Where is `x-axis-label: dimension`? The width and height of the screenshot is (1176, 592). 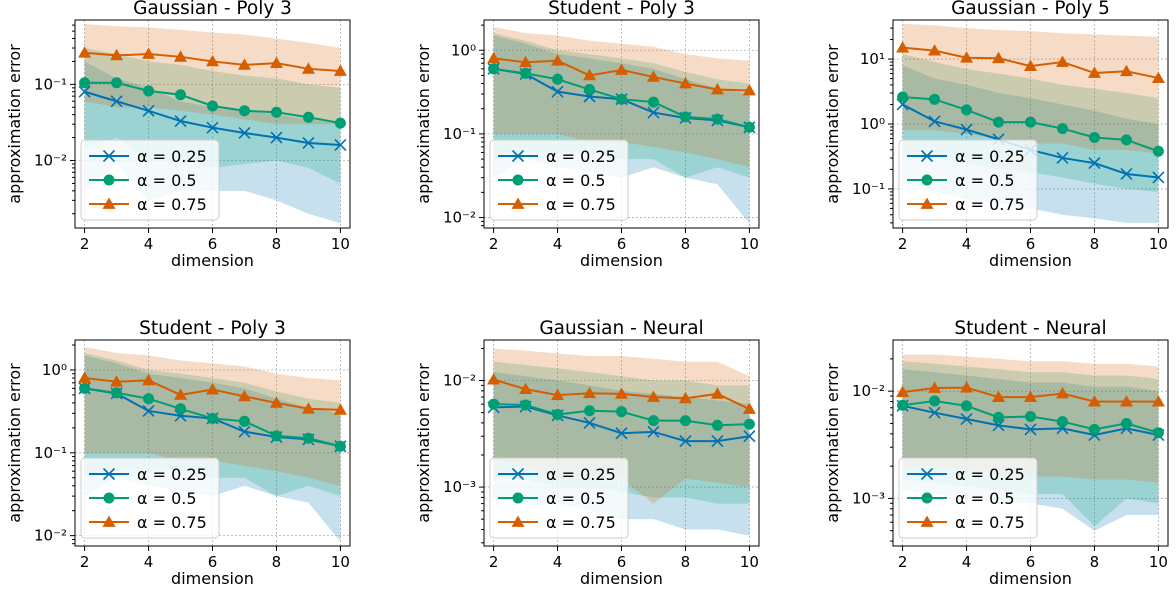
x-axis-label: dimension is located at coordinates (621, 260).